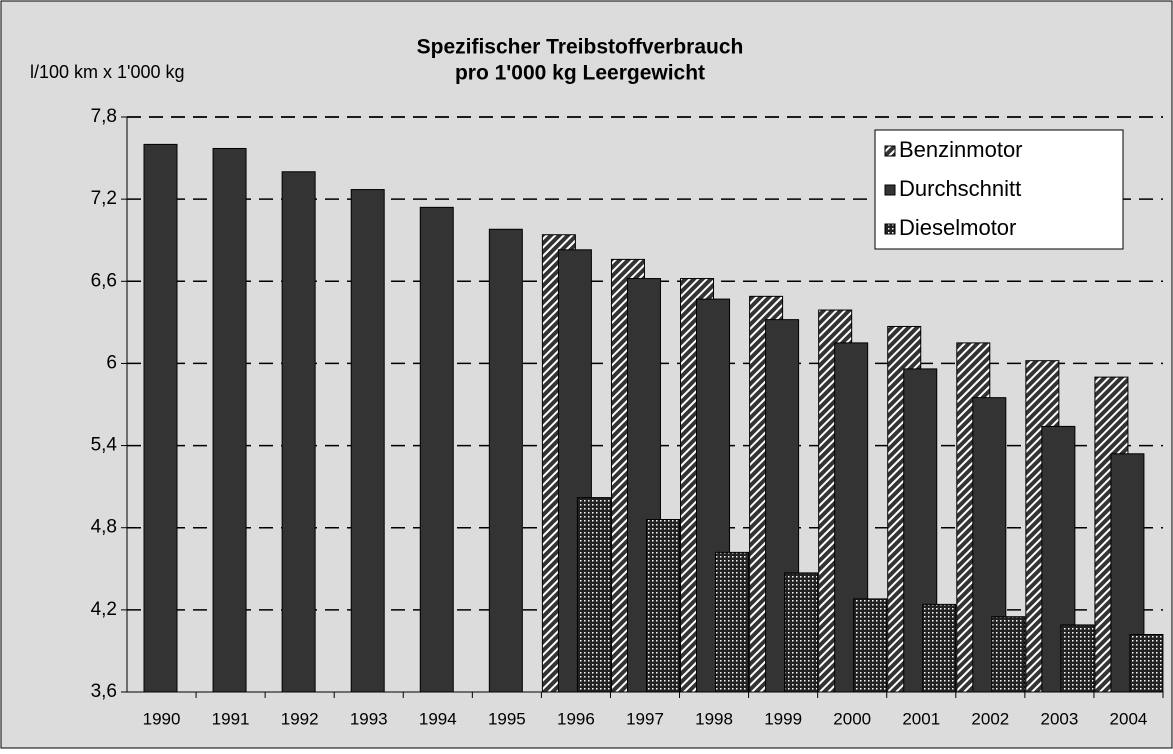 This screenshot has width=1173, height=754. What do you see at coordinates (104, 445) in the screenshot?
I see `y-tick-label: 5,4` at bounding box center [104, 445].